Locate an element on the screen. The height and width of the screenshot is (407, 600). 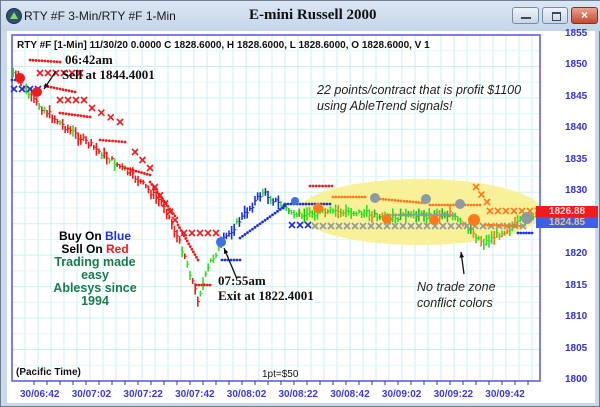
conflict-signal-ball is located at coordinates (474, 220).